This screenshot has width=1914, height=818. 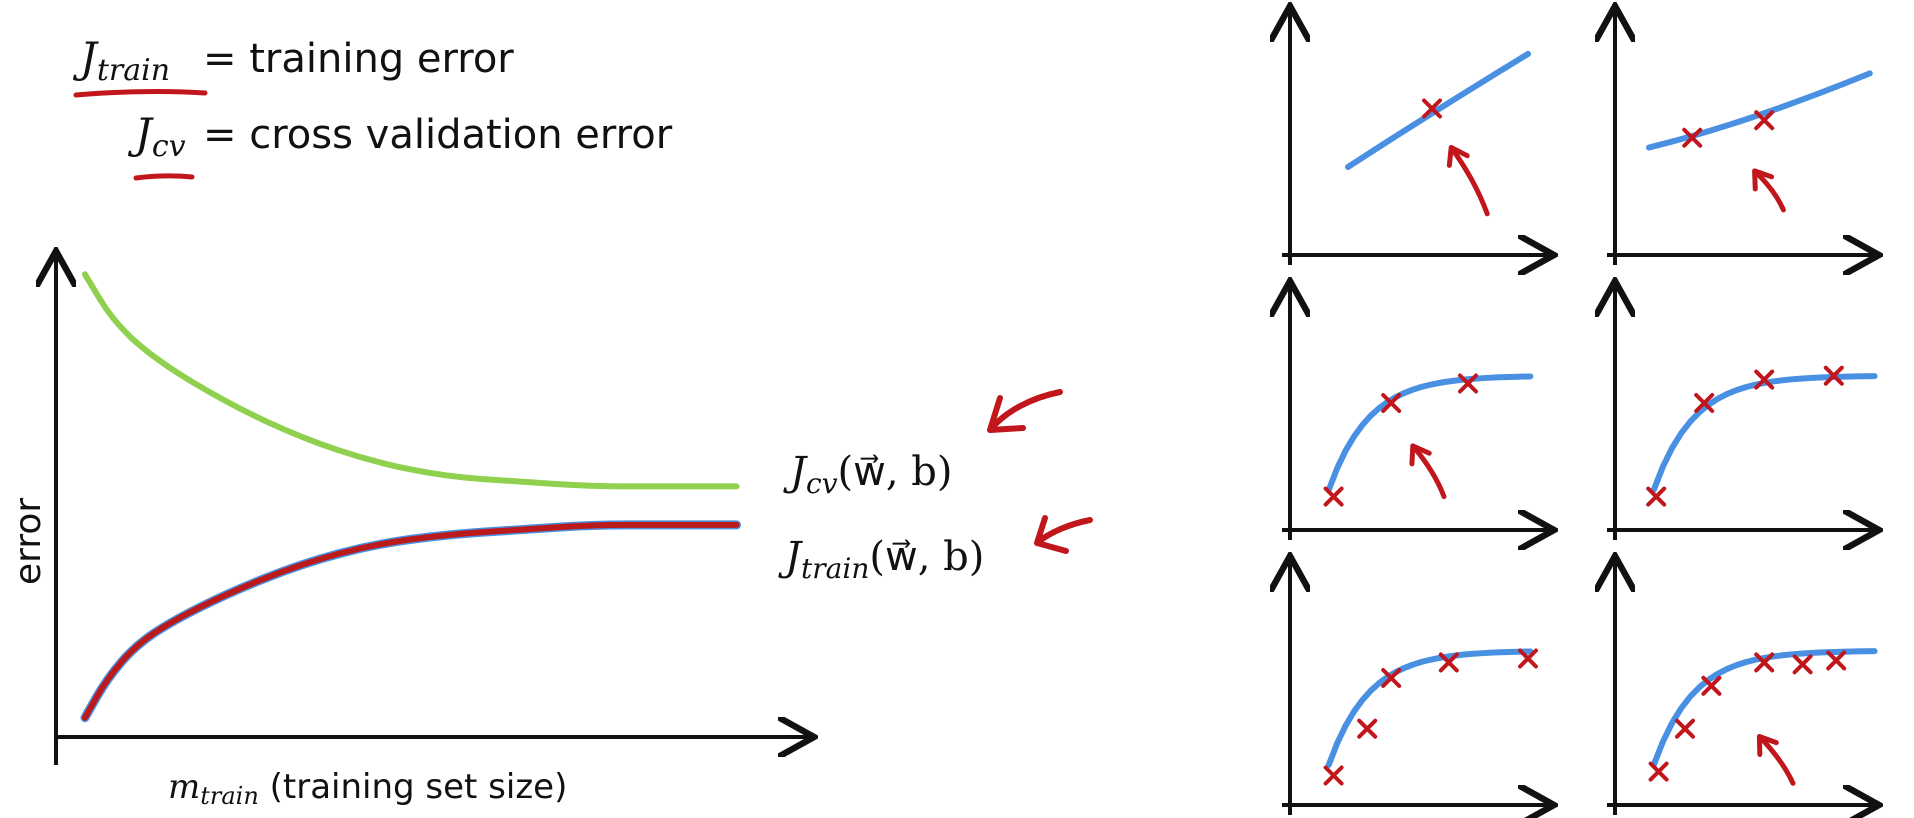 What do you see at coordinates (438, 135) in the screenshot?
I see `legend-cv-text: = cross validation error` at bounding box center [438, 135].